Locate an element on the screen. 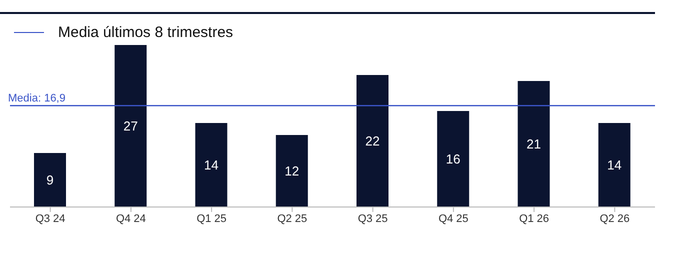  x-tick-label: Q3 25 is located at coordinates (373, 218).